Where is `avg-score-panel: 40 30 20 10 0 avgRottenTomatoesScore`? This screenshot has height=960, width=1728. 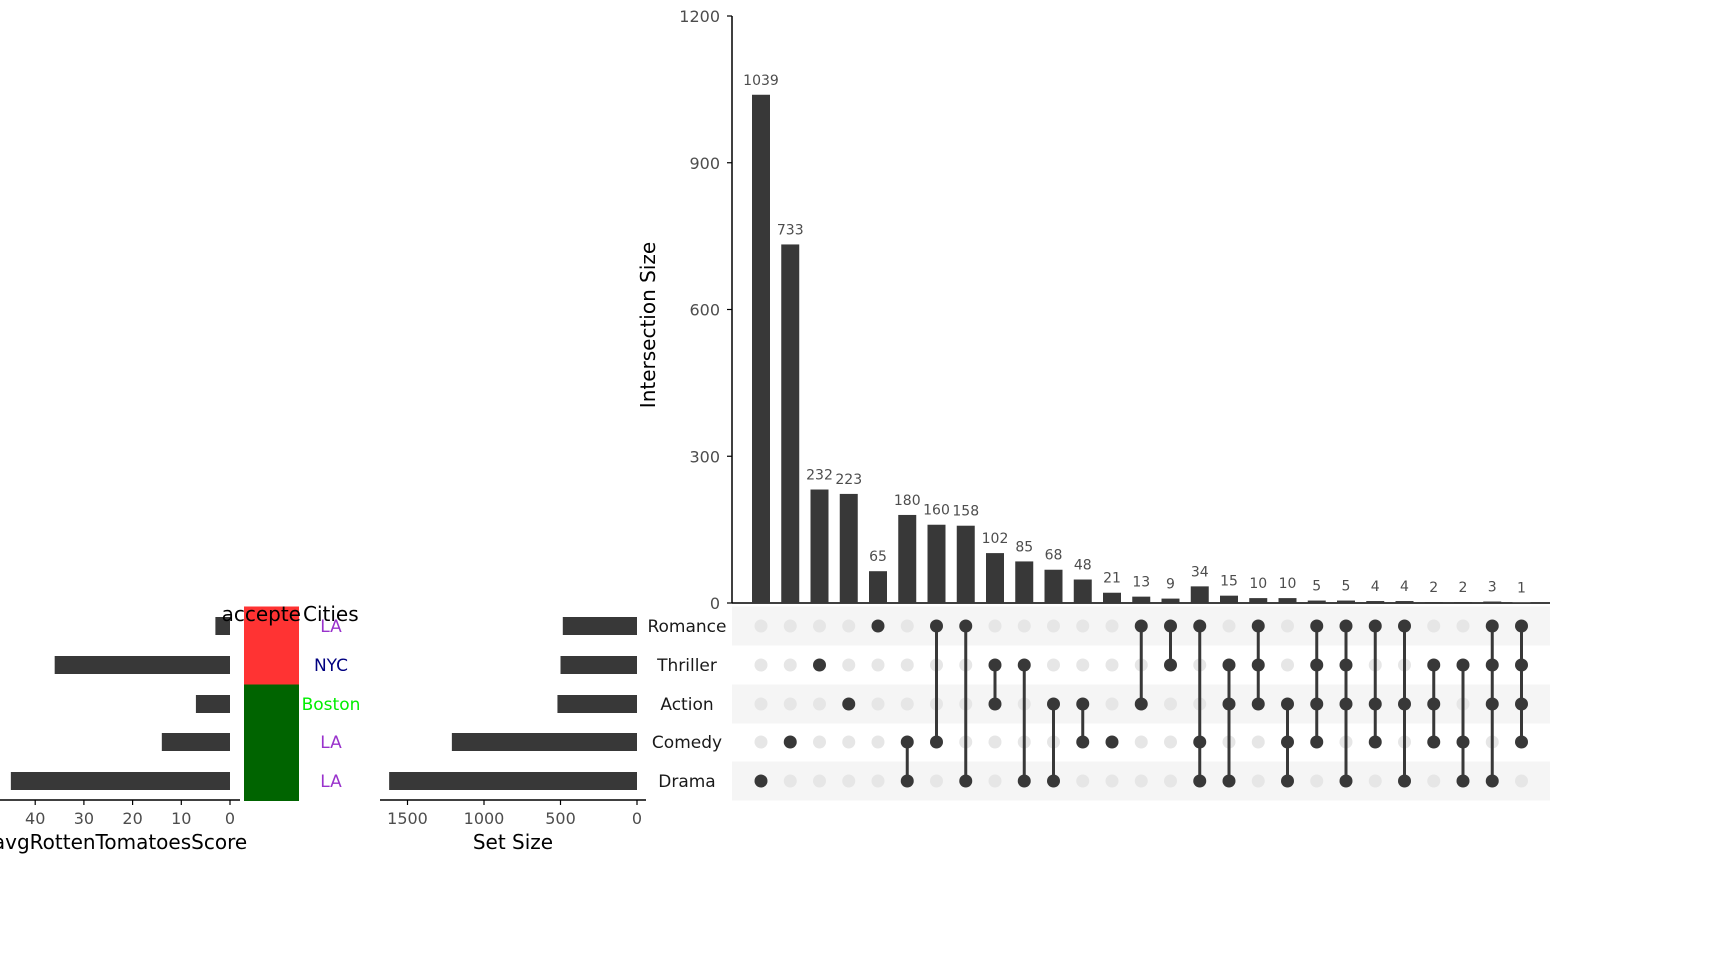
avg-score-panel: 40 30 20 10 0 avgRottenTomatoesScore is located at coordinates (123, 735).